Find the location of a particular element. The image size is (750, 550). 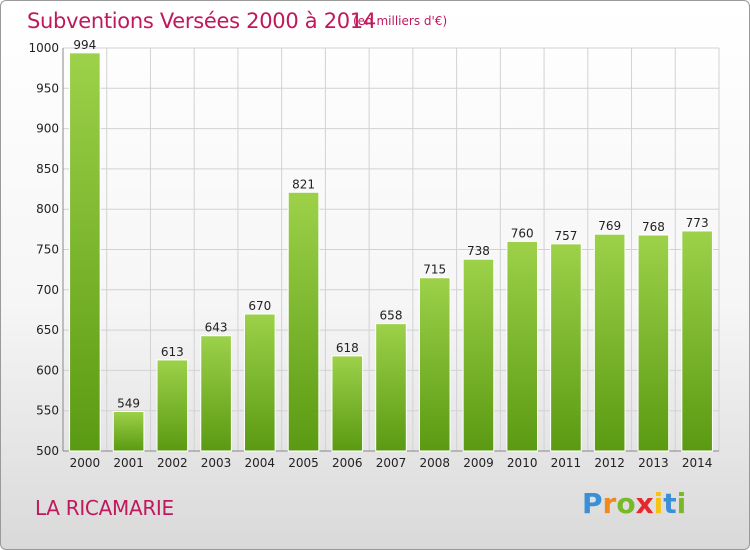

y-tick-label: 600 is located at coordinates (47, 370).